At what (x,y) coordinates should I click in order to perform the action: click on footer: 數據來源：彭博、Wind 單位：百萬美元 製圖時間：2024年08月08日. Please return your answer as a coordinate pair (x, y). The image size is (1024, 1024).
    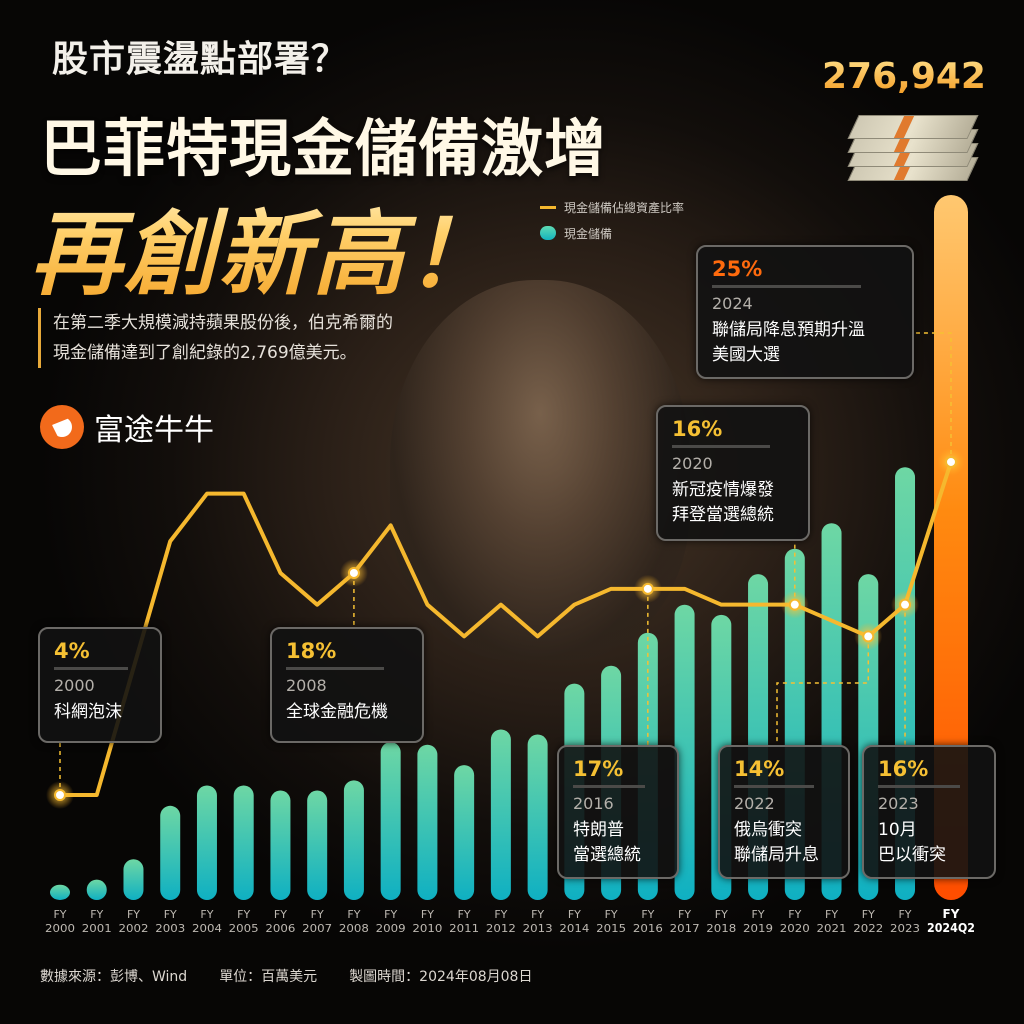
    Looking at the image, I should click on (286, 976).